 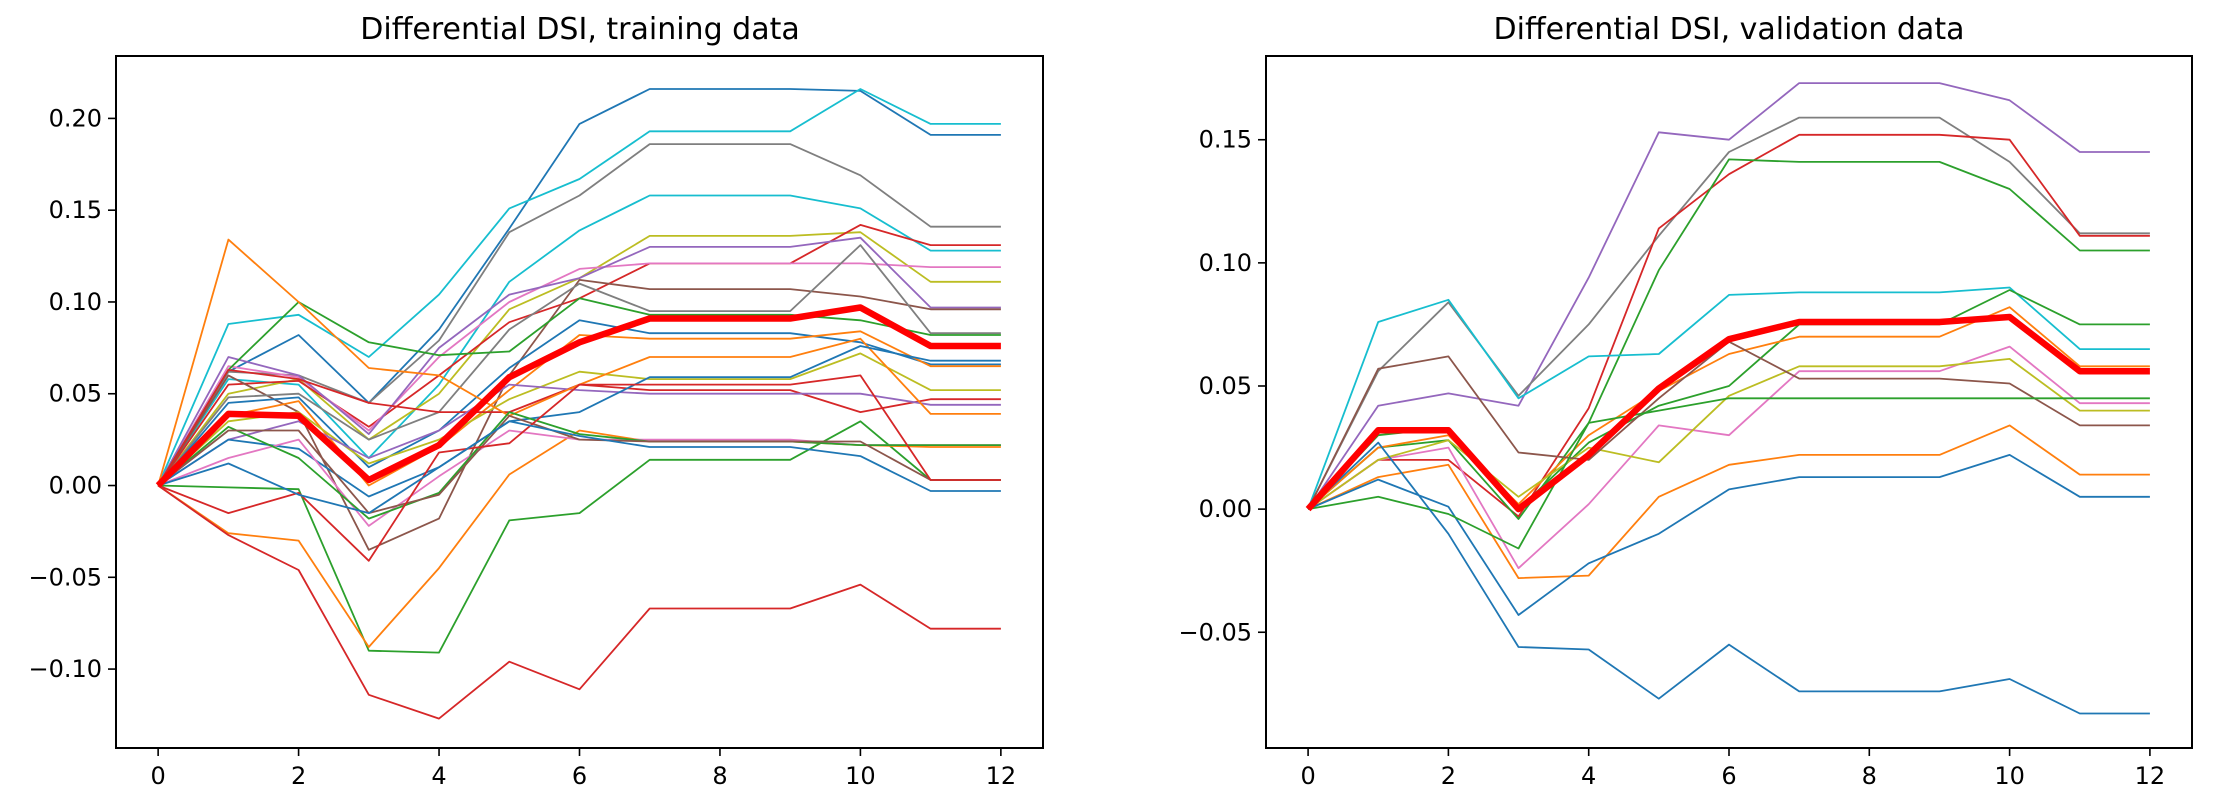 What do you see at coordinates (1729, 29) in the screenshot?
I see `validation-chart-title: Differential DSI, validation data` at bounding box center [1729, 29].